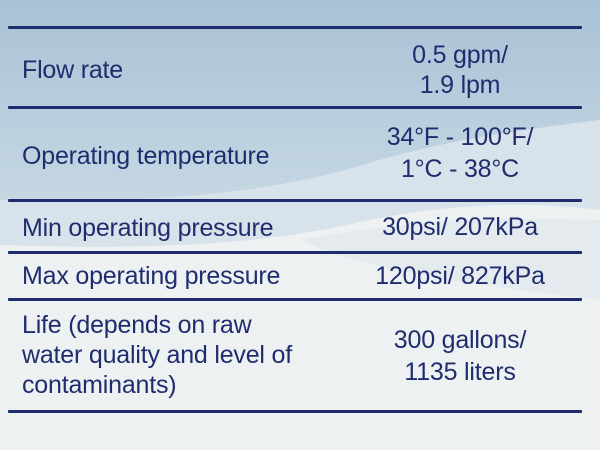 Image resolution: width=600 pixels, height=450 pixels. I want to click on row-value-line-1: 34°F - 100°F/, so click(460, 137).